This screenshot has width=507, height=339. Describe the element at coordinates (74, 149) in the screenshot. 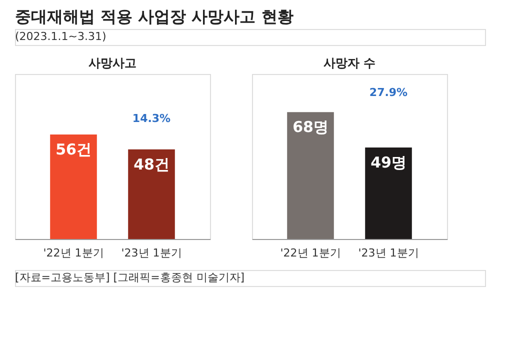

I see `data-label: 56건` at that location.